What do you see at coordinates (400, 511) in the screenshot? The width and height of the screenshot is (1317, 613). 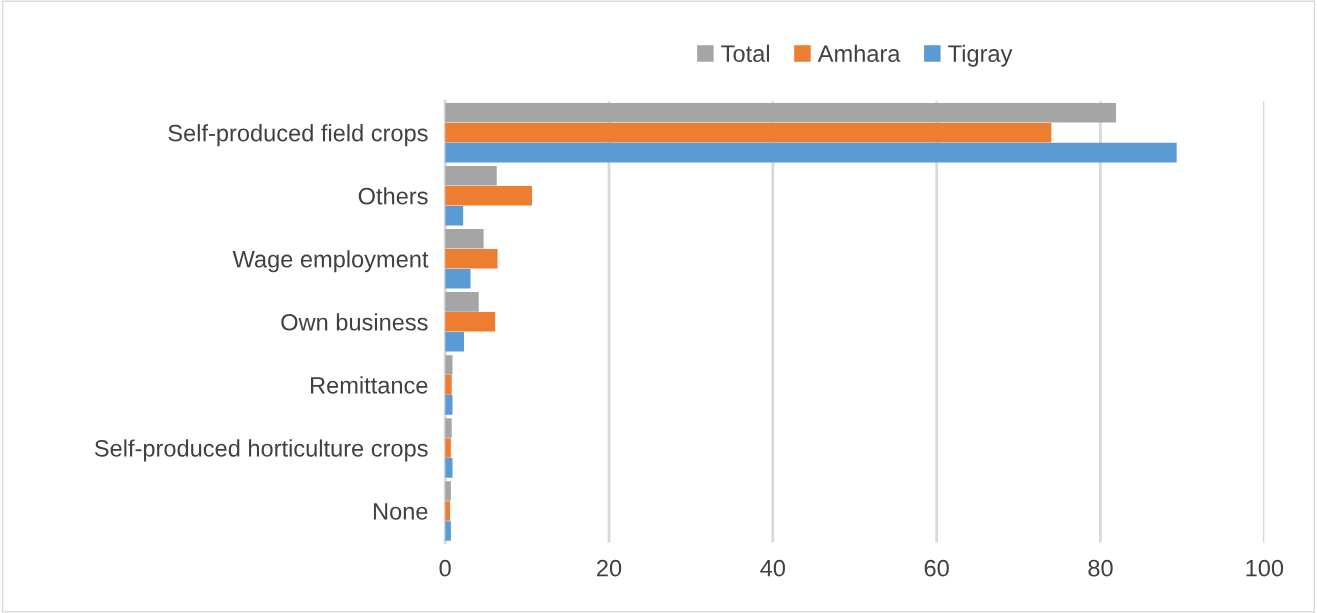 I see `y-tick-label: None` at bounding box center [400, 511].